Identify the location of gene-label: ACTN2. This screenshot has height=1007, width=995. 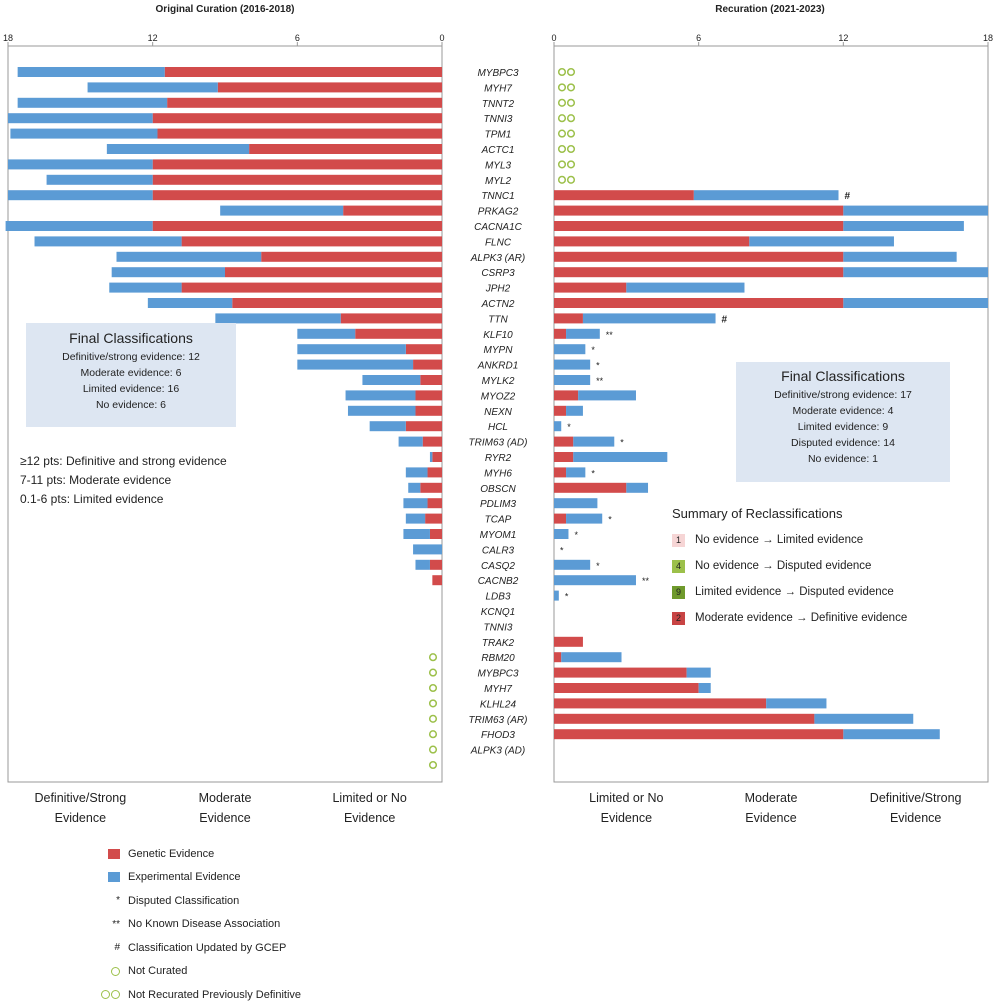
(498, 304).